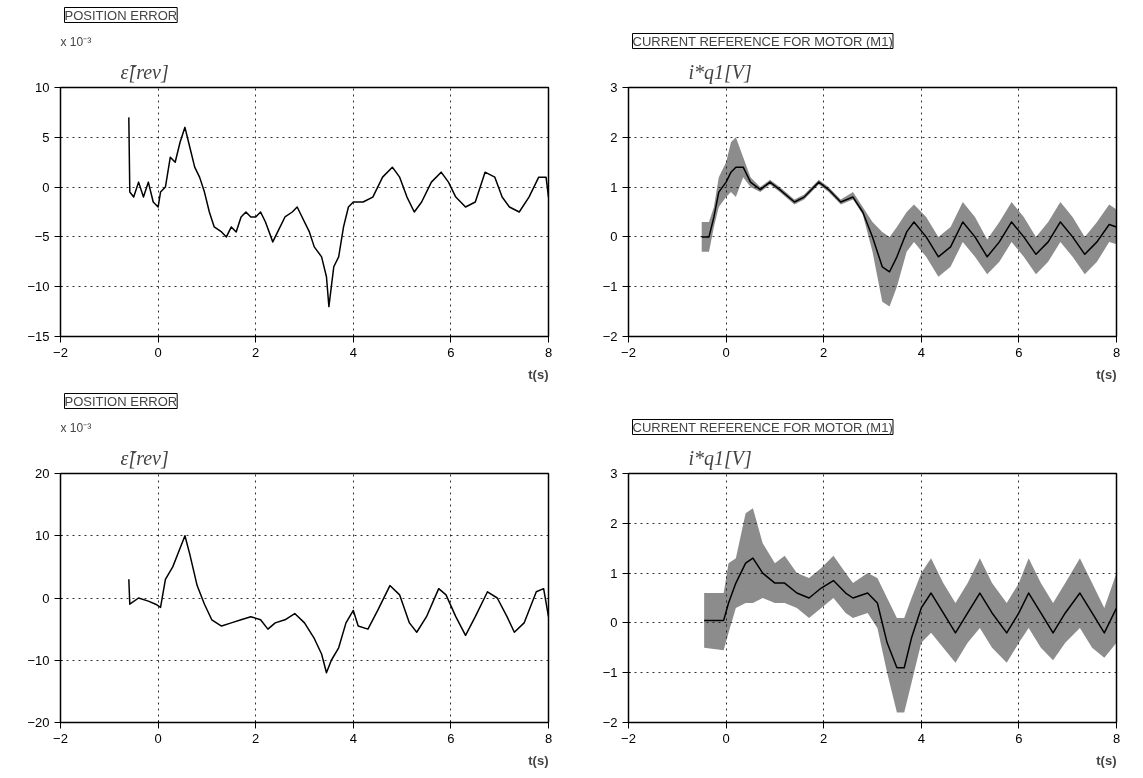 Image resolution: width=1143 pixels, height=778 pixels. I want to click on y-tick-label: −20, so click(38, 722).